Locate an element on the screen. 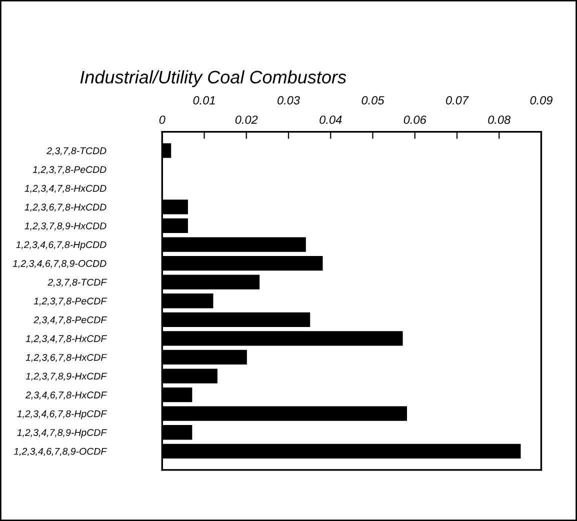 This screenshot has height=521, width=577. y-tick-label: 2,3,7,8-TCDF is located at coordinates (78, 282).